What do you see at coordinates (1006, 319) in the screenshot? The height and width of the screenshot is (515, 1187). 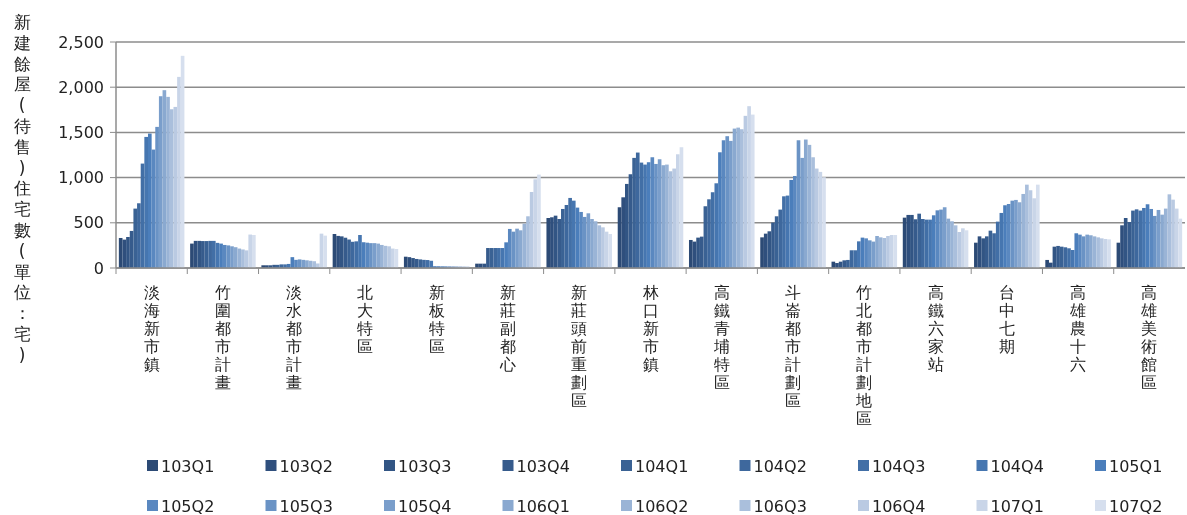 I see `x-tick-label: 台中七期` at bounding box center [1006, 319].